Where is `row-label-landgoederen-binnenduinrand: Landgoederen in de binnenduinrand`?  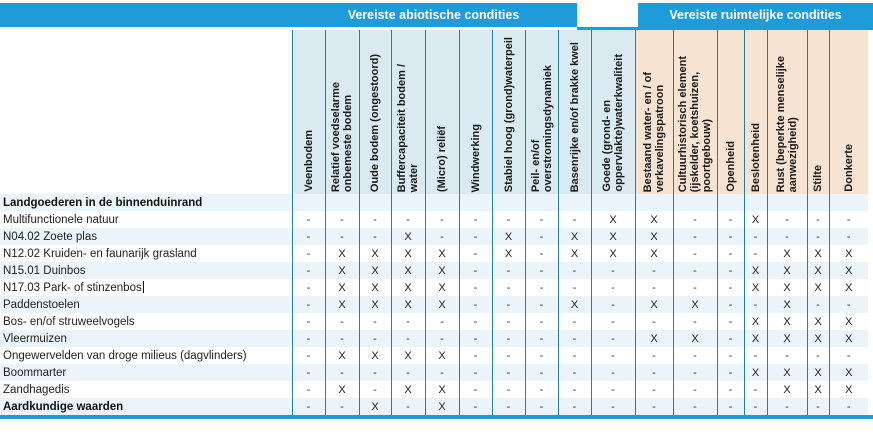
row-label-landgoederen-binnenduinrand: Landgoederen in de binnenduinrand is located at coordinates (146, 202).